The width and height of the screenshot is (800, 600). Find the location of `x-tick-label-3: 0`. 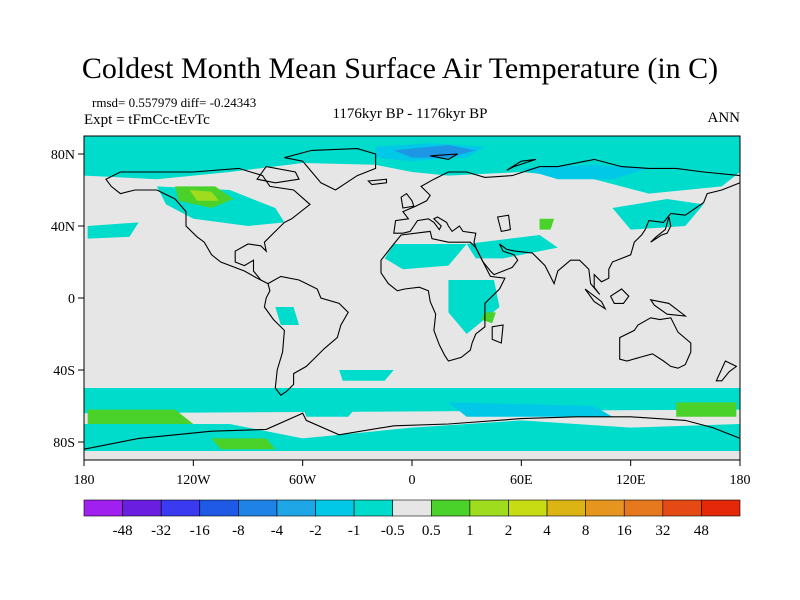

x-tick-label-3: 0 is located at coordinates (412, 480).